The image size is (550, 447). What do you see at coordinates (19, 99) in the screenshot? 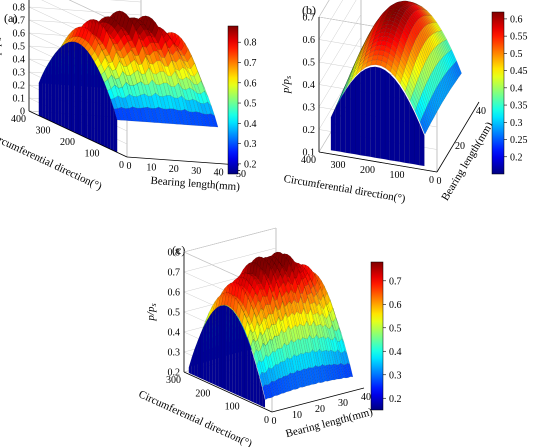
I see `z-tick-label: 0.1` at bounding box center [19, 99].